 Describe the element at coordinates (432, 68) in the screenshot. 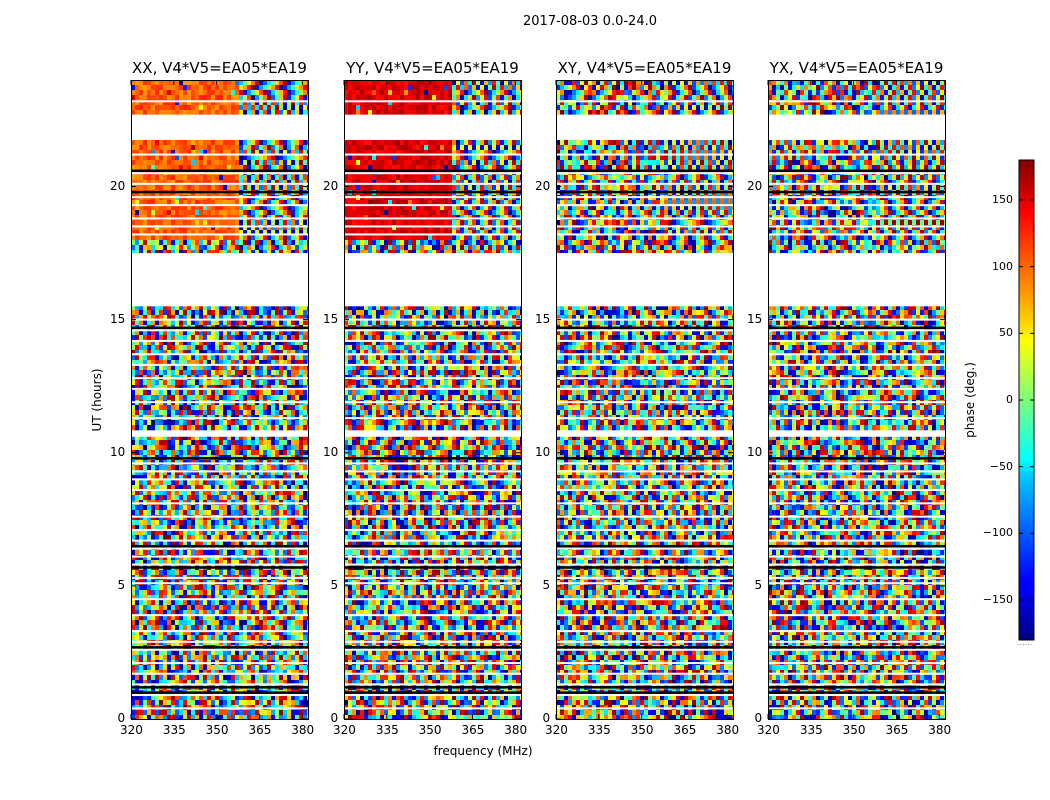

I see `panel-title-yy: YY, V4*V5=EA05*EA19` at that location.